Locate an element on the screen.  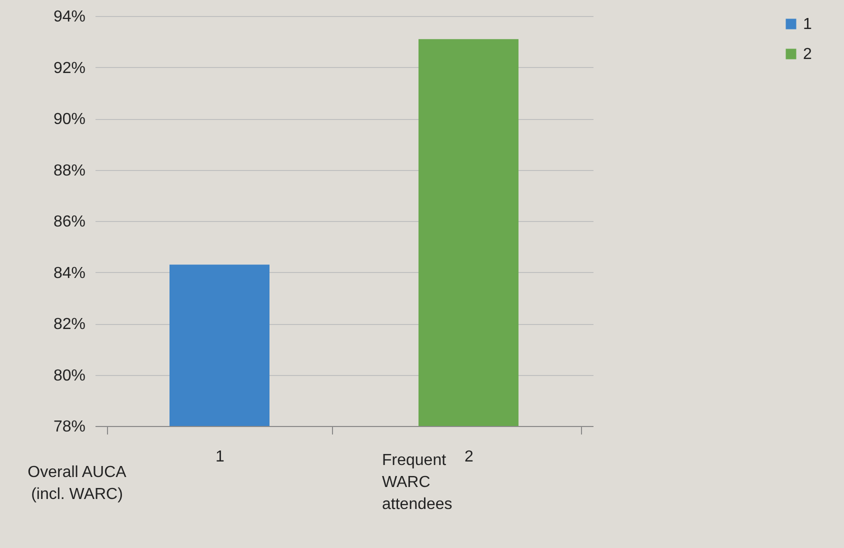
y-tick-label: 94% is located at coordinates (69, 17).